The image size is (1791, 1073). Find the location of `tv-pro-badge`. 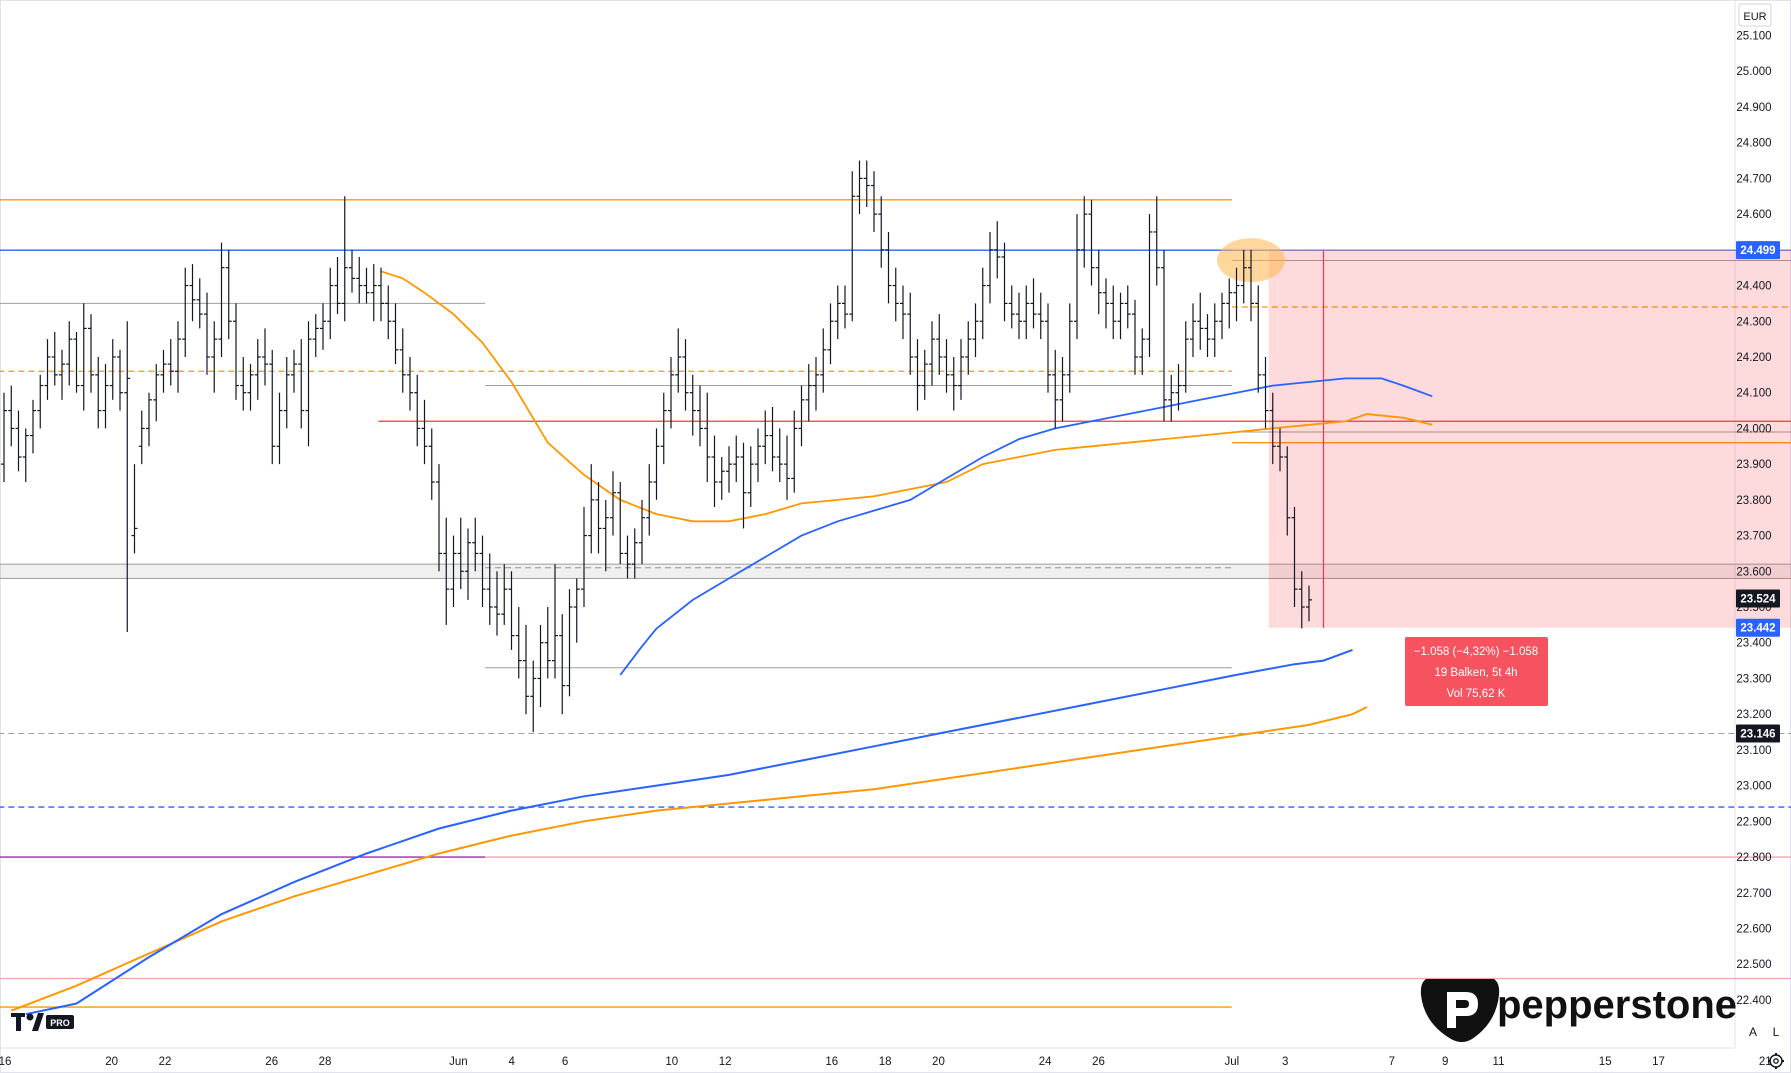

tv-pro-badge is located at coordinates (60, 1022).